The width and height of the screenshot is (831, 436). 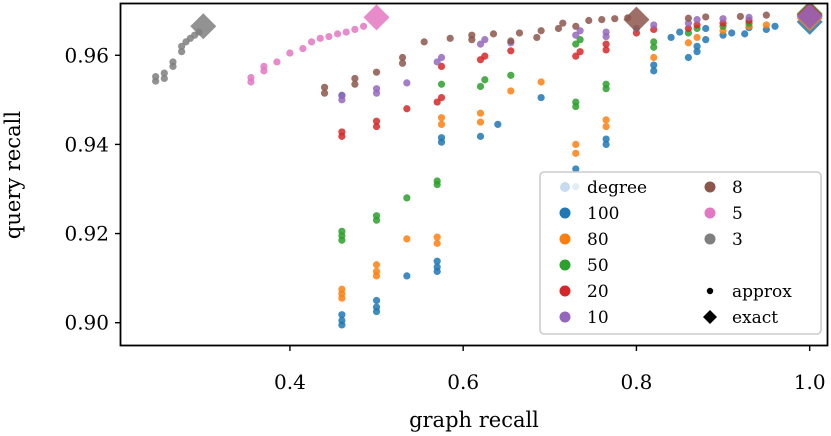 I want to click on legend-label-10: 10, so click(x=598, y=318).